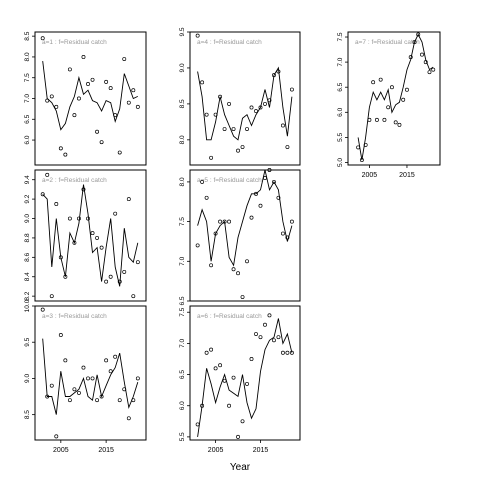 This screenshot has height=480, width=480. What do you see at coordinates (74, 42) in the screenshot?
I see `panel-title: a=1 : f=Residual catch` at bounding box center [74, 42].